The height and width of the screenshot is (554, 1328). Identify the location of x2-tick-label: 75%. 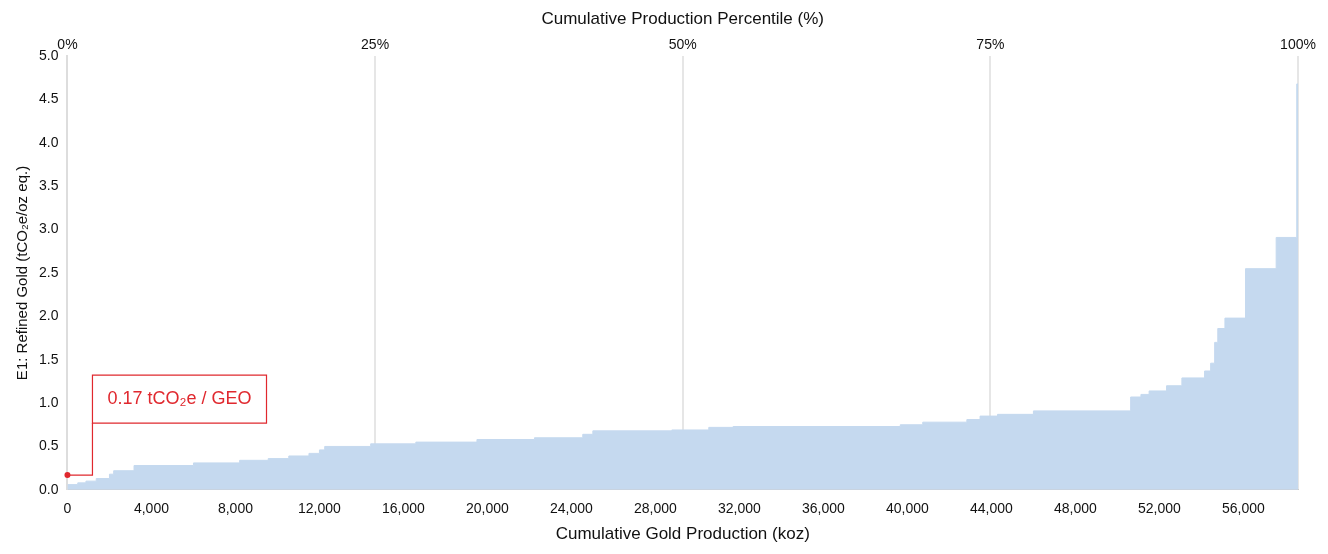
(990, 43).